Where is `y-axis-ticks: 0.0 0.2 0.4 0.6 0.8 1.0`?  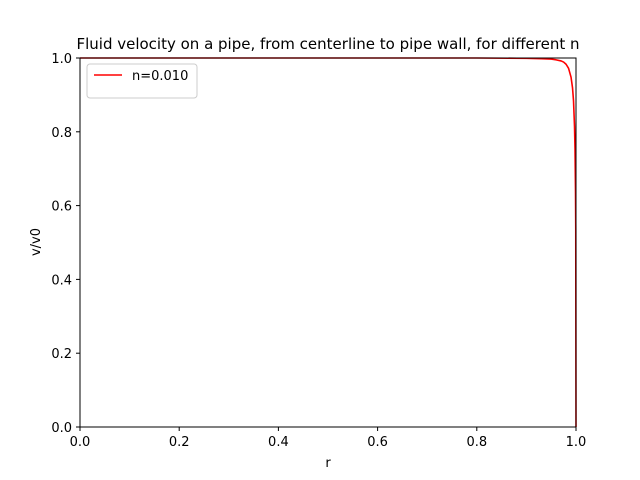
y-axis-ticks: 0.0 0.2 0.4 0.6 0.8 1.0 is located at coordinates (65, 244).